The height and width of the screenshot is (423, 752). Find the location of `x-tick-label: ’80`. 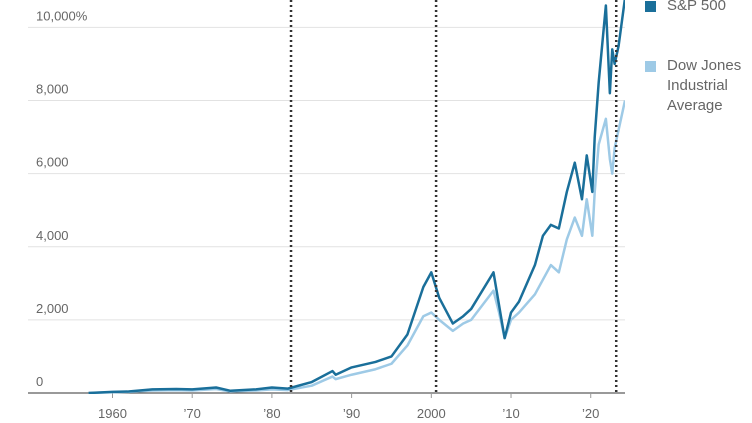

x-tick-label: ’80 is located at coordinates (271, 413).